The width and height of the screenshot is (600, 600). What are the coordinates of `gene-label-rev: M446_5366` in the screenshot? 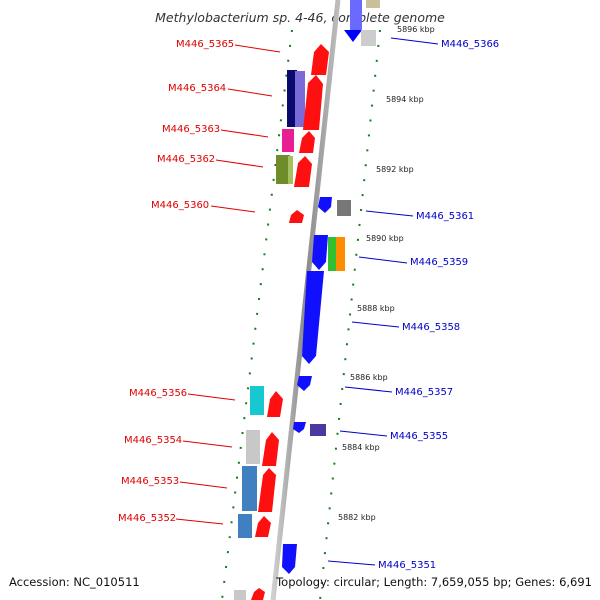 It's located at (470, 44).